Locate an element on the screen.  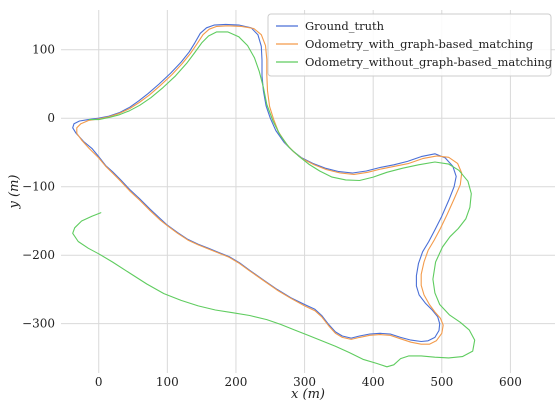
x-tick-label: 100 is located at coordinates (167, 382).